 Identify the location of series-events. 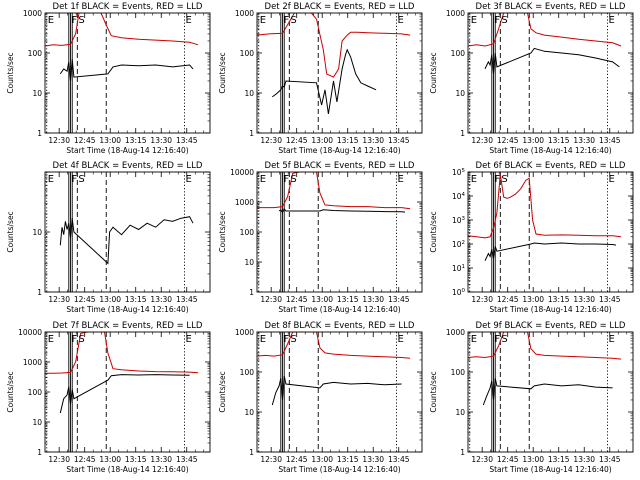
(547, 392).